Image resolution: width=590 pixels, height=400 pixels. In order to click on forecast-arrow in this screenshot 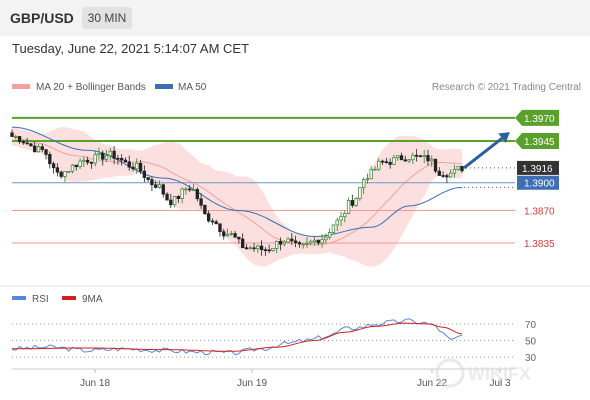, I will do `click(486, 151)`.